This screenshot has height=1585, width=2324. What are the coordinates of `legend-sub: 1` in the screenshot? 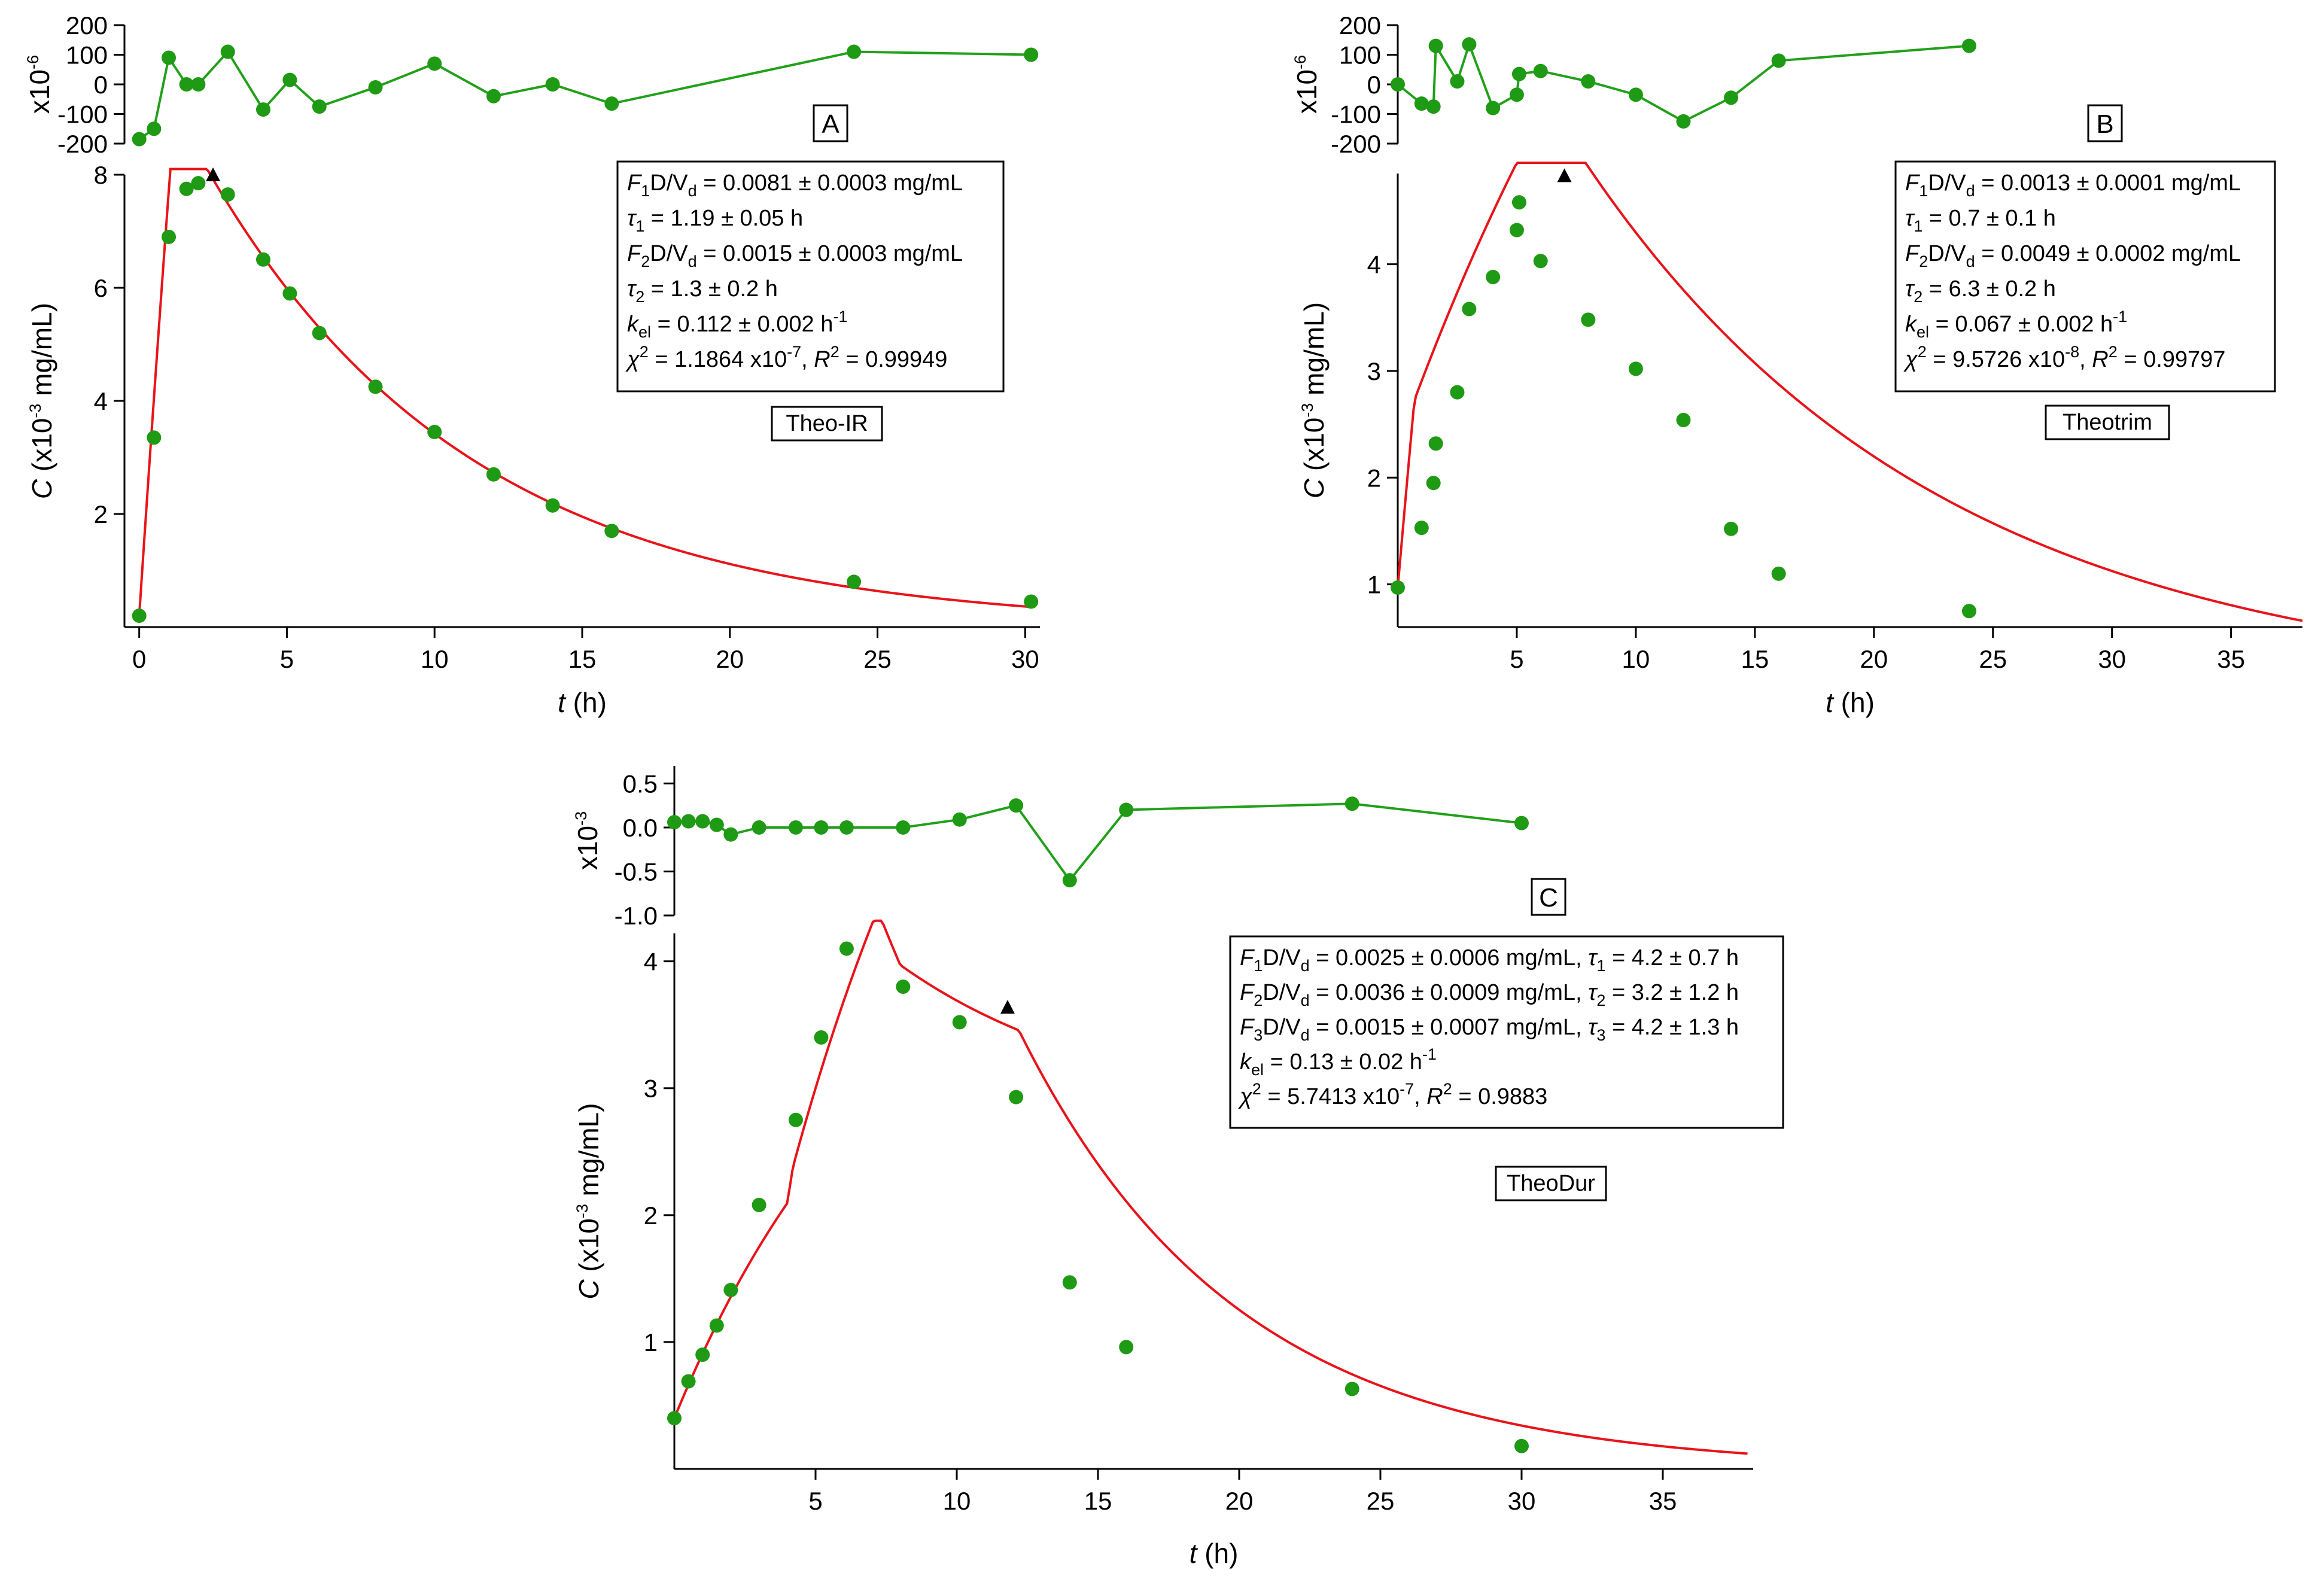 It's located at (646, 191).